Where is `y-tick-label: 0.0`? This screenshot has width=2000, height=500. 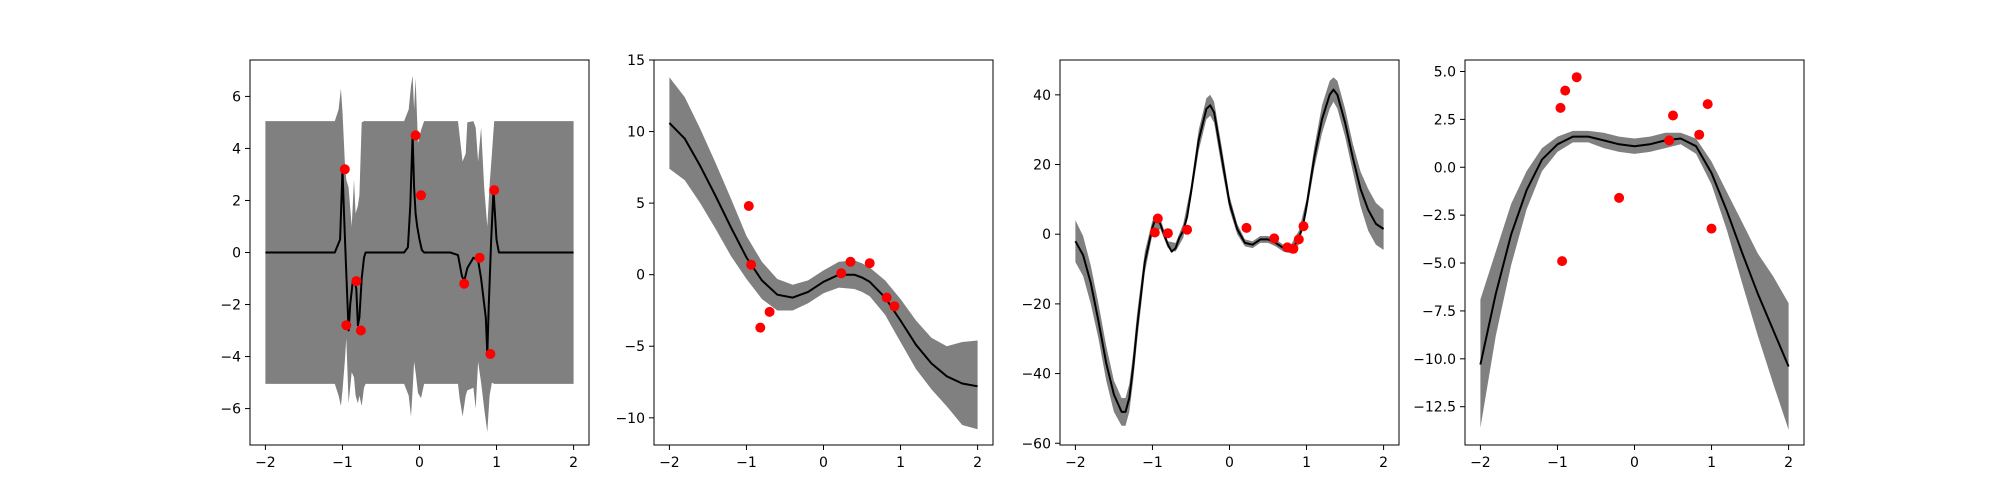 y-tick-label: 0.0 is located at coordinates (1445, 168).